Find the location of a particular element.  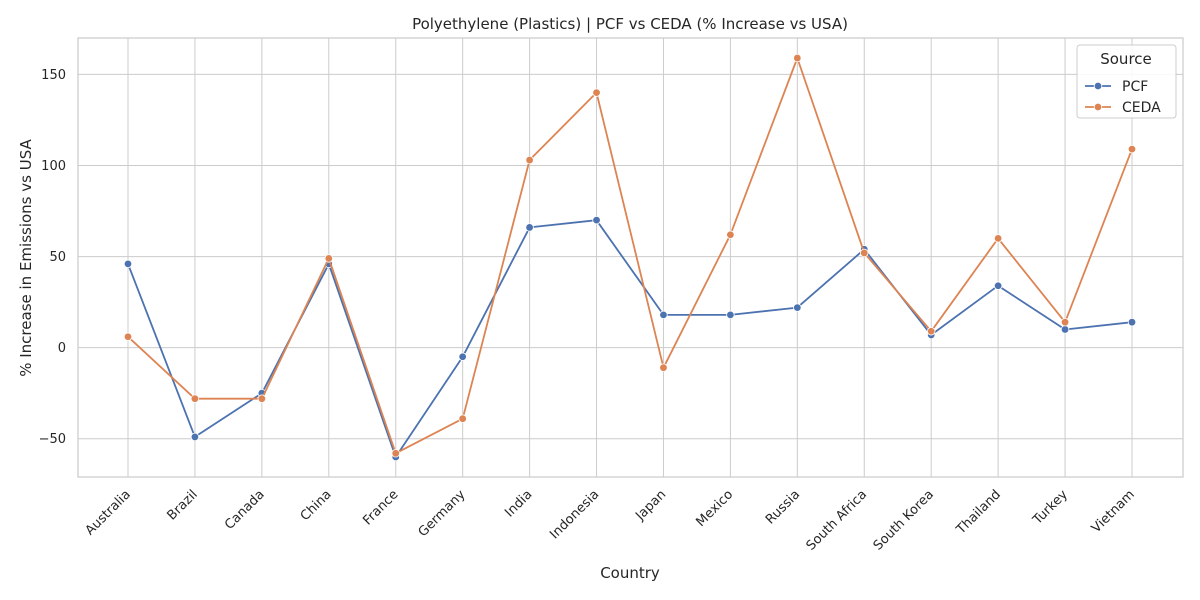

legend-items: PCF CEDA is located at coordinates (1123, 97).